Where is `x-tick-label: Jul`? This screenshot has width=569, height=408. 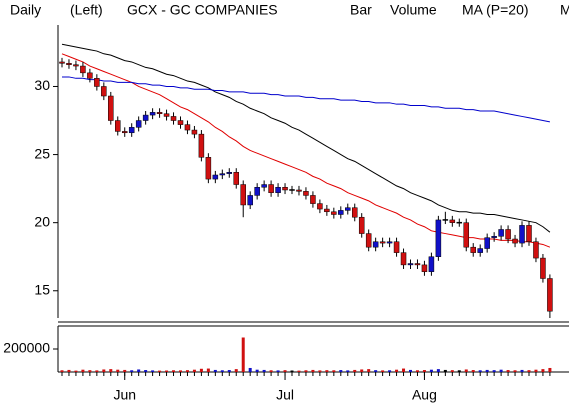
x-tick-label: Jul is located at coordinates (285, 395).